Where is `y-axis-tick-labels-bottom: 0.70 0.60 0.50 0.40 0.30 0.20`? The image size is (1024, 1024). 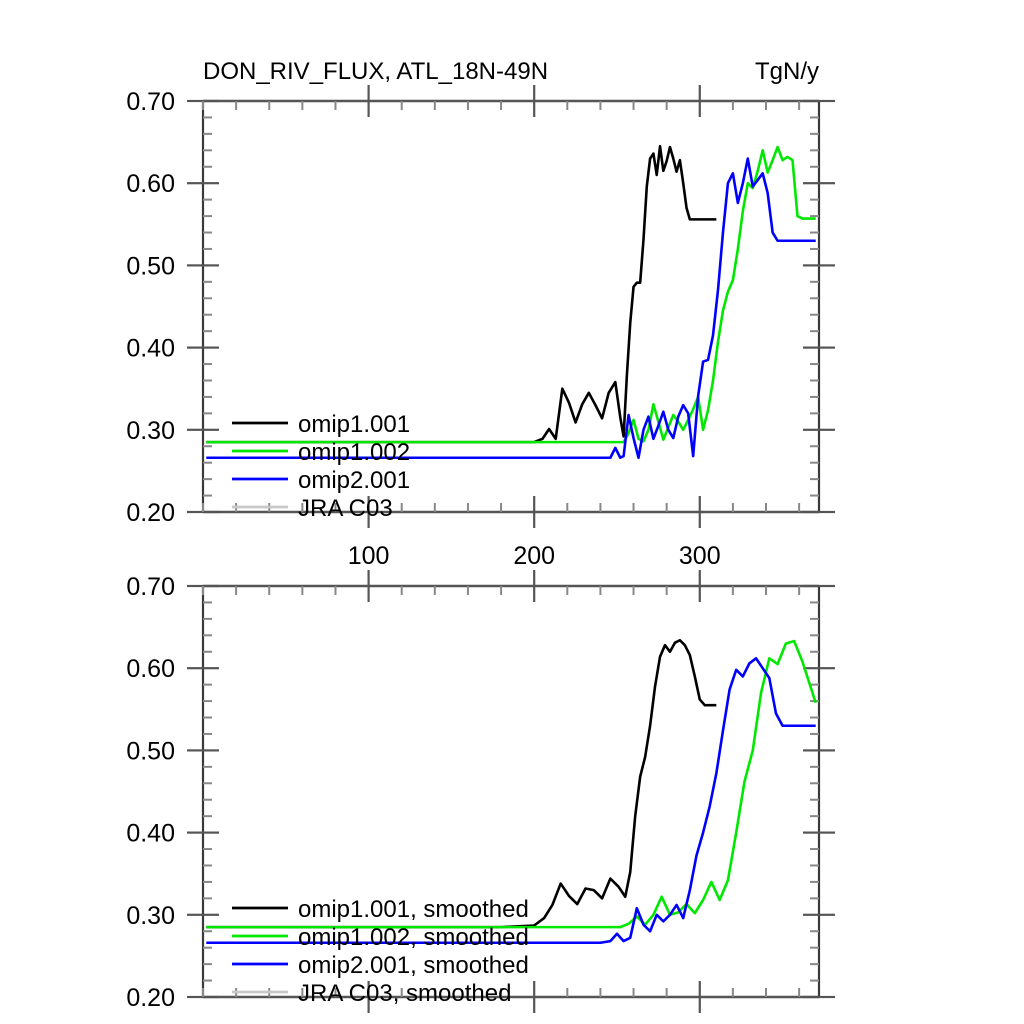 y-axis-tick-labels-bottom: 0.70 0.60 0.50 0.40 0.30 0.20 is located at coordinates (150, 792).